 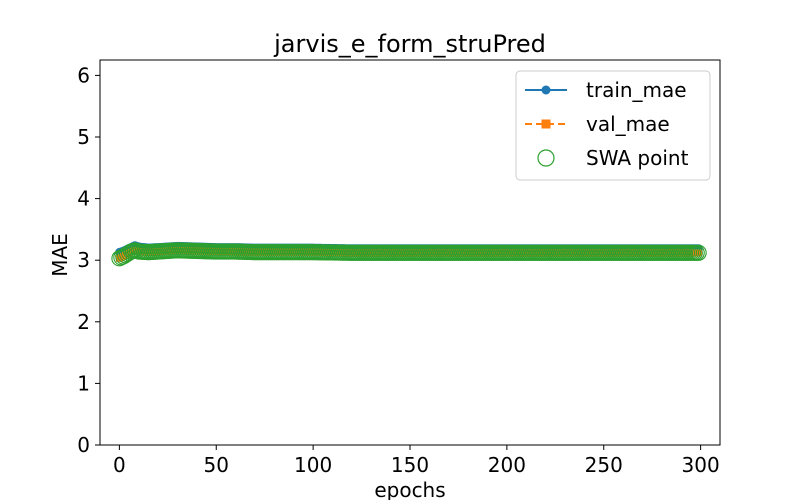 I want to click on y-tick-label: 1, so click(x=83, y=383).